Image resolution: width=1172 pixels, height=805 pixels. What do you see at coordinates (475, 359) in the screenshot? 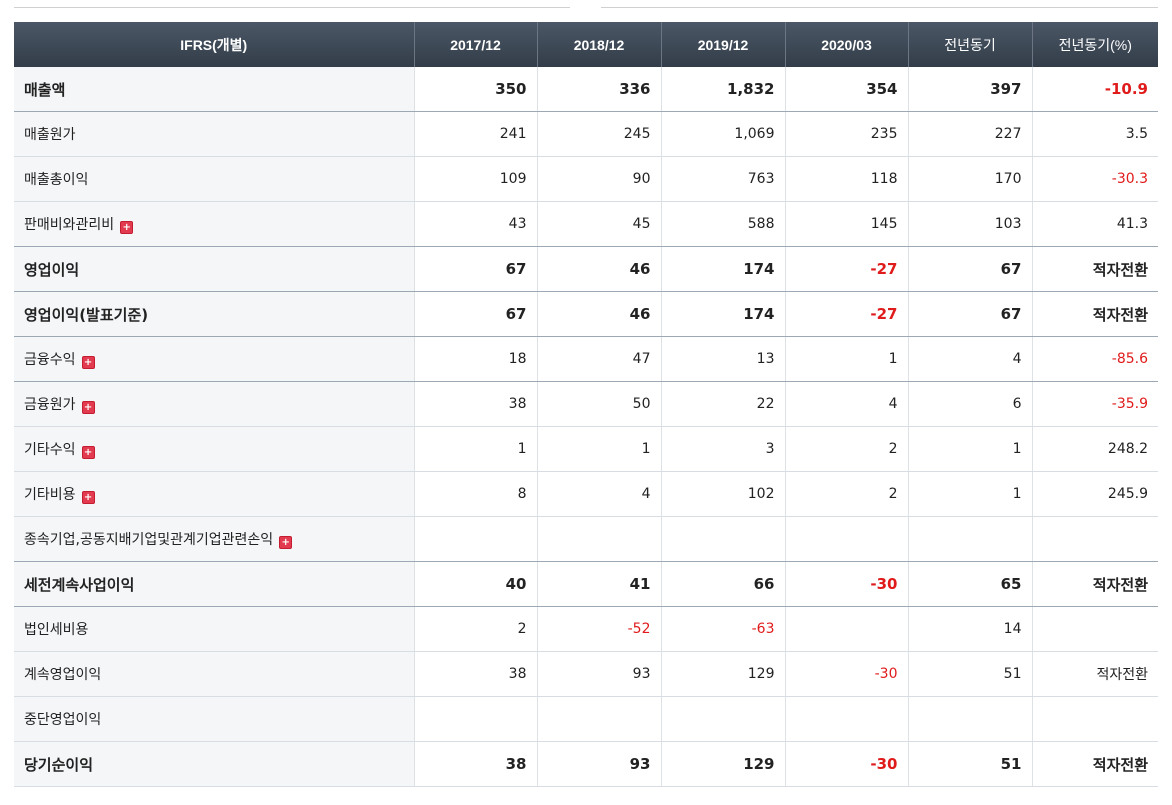
I see `value-cell: 18` at bounding box center [475, 359].